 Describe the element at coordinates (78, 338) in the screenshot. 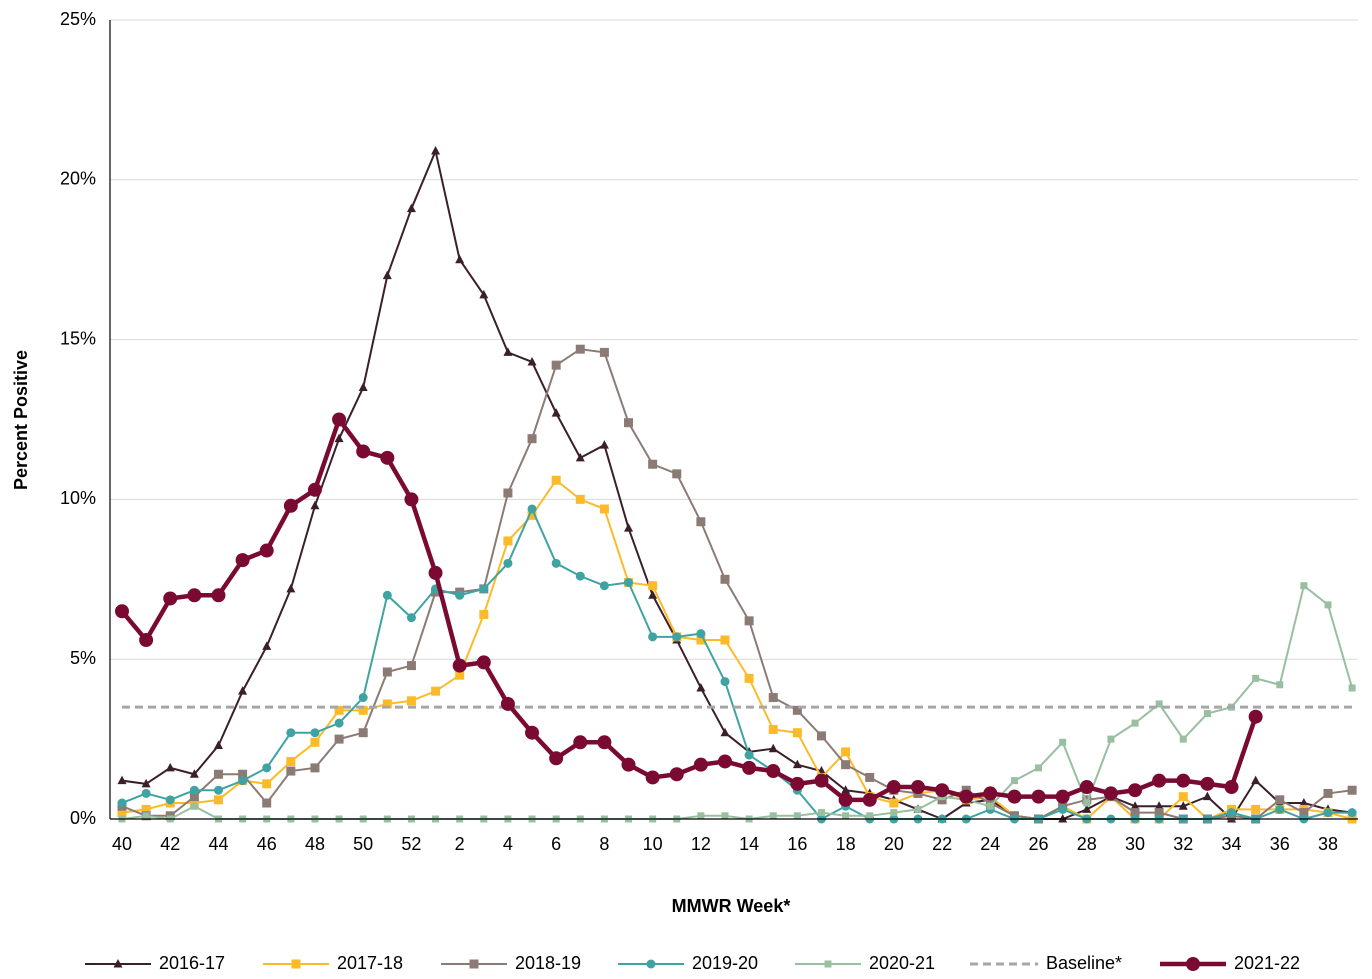

I see `y-tick-label: 15%` at that location.